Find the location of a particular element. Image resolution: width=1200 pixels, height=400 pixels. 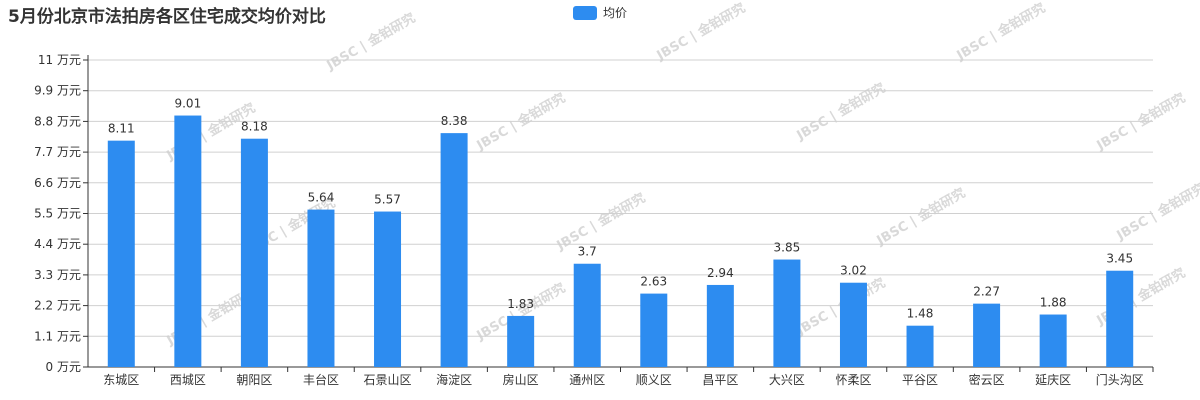

y-tick-label: 0 万元 is located at coordinates (63, 367).